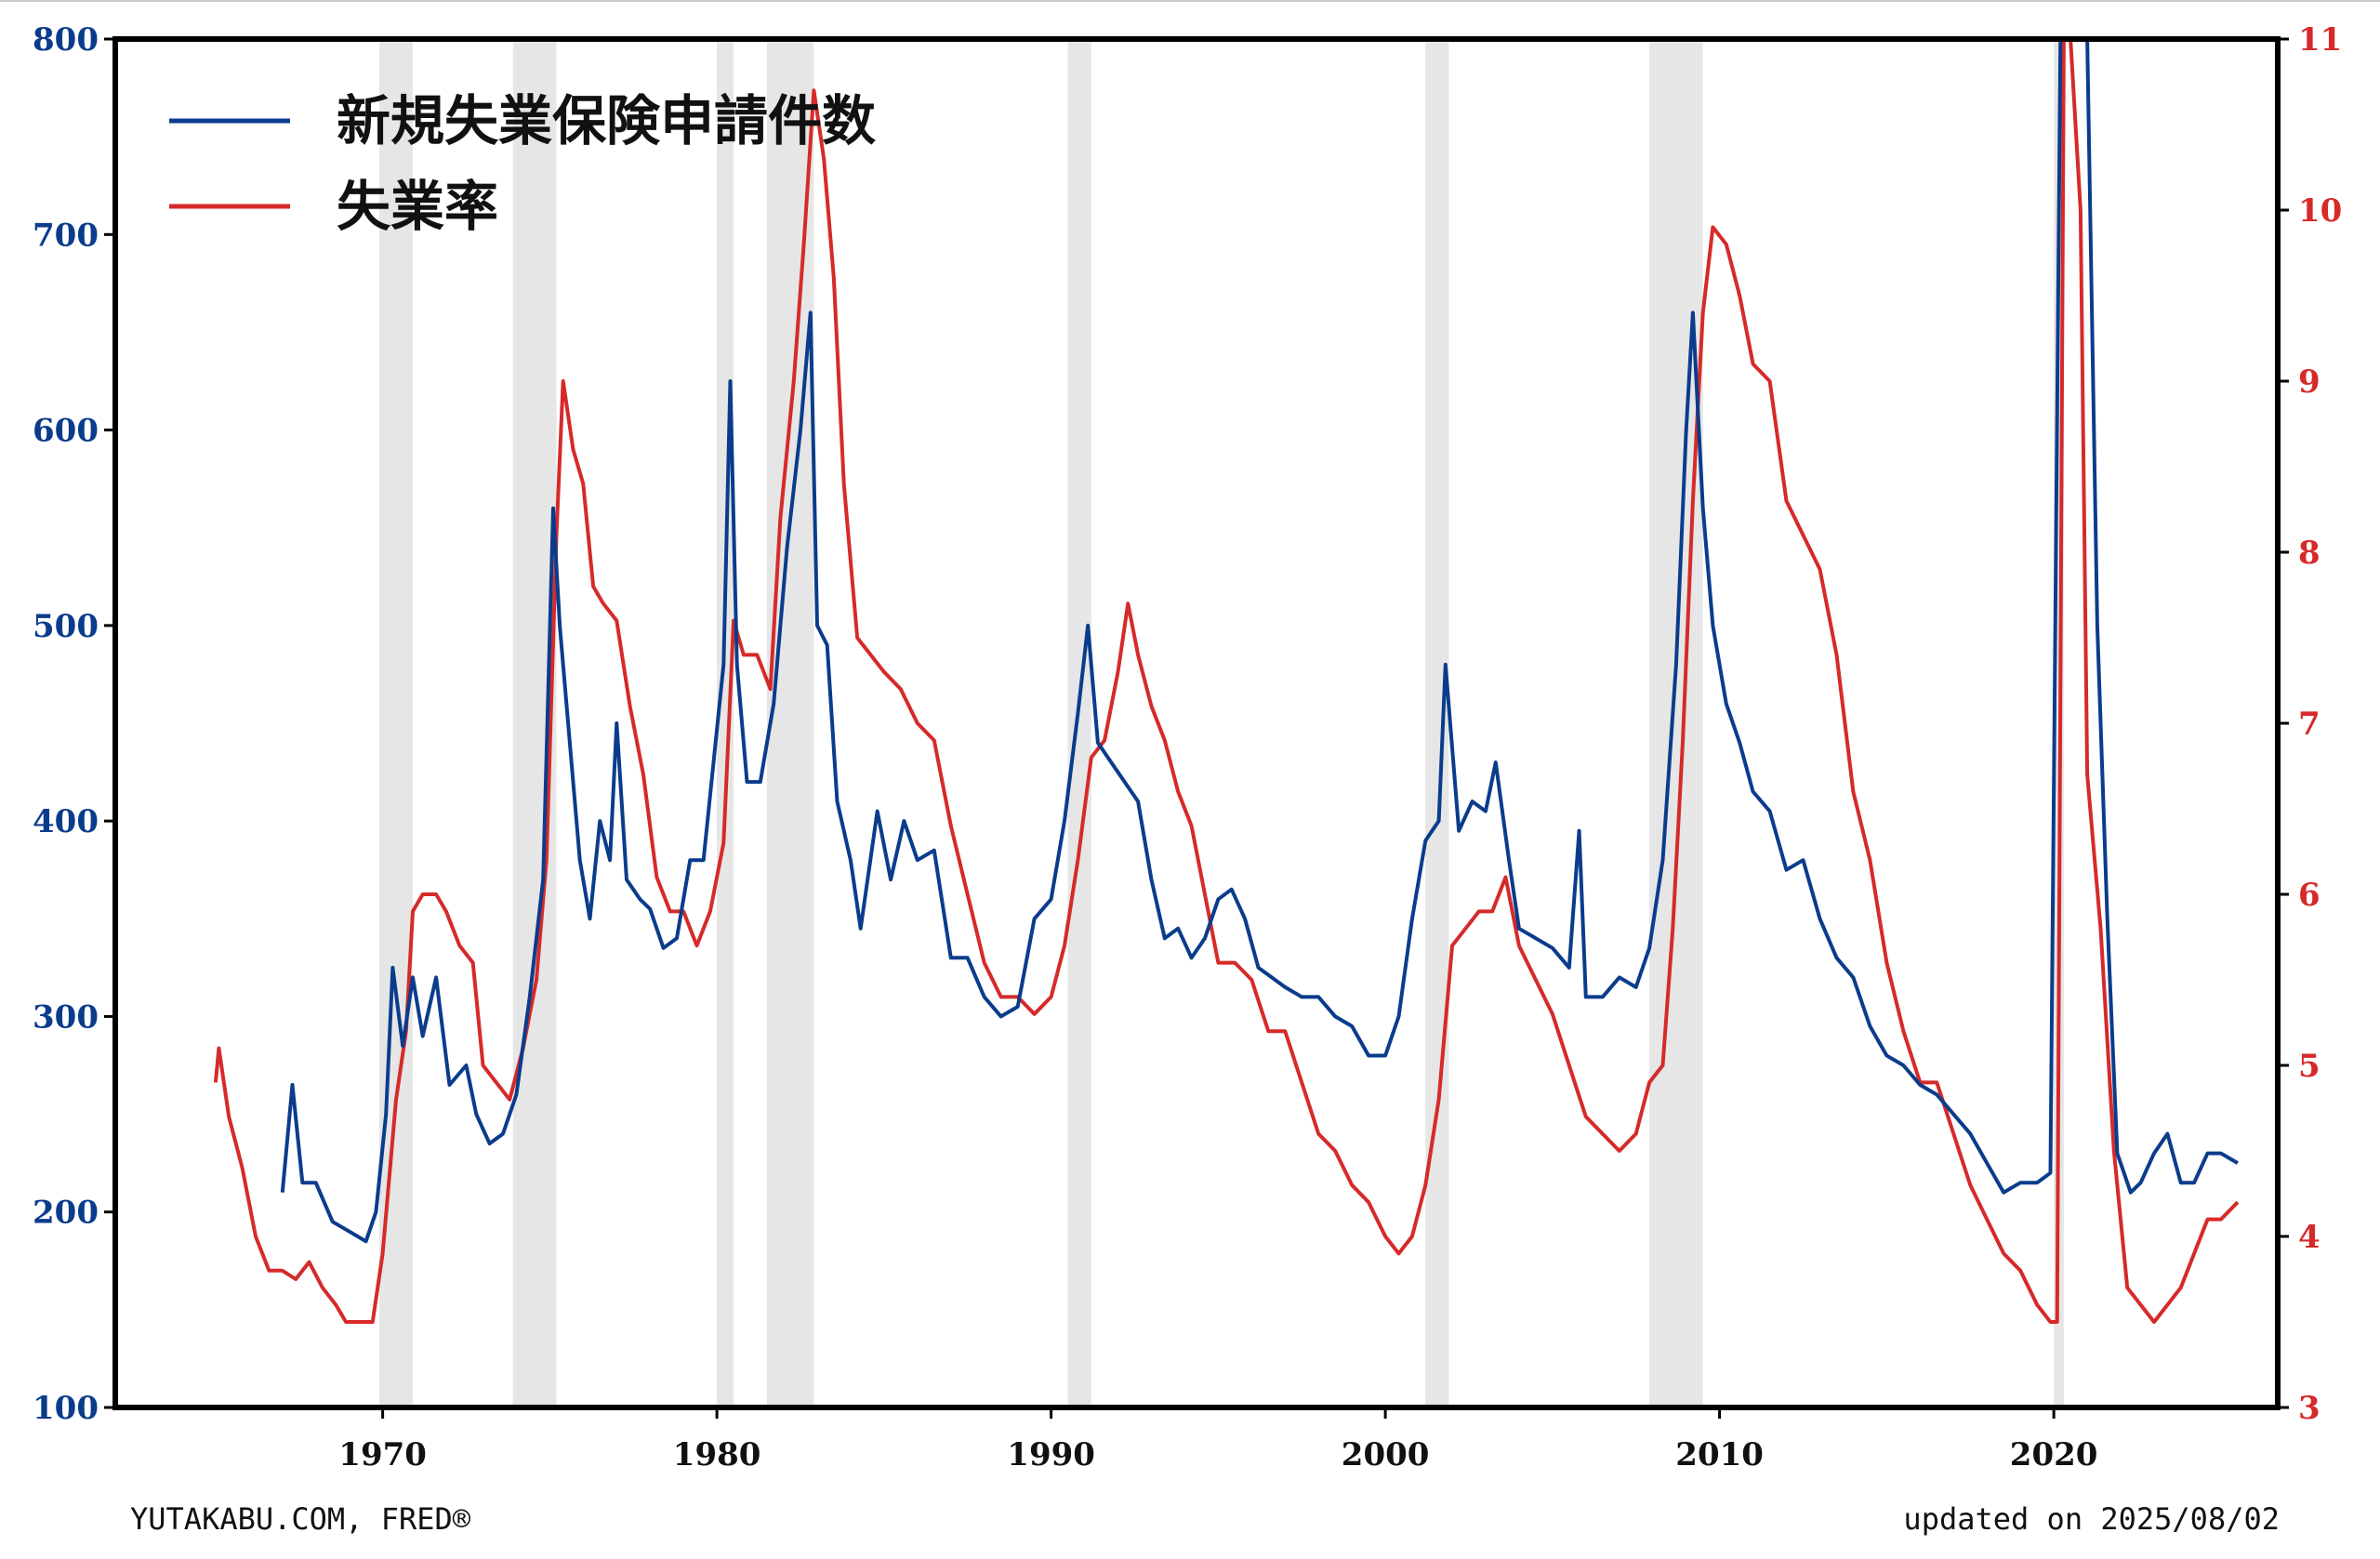 The width and height of the screenshot is (2380, 1559). I want to click on y-right-tick-label-4: 4, so click(2309, 1238).